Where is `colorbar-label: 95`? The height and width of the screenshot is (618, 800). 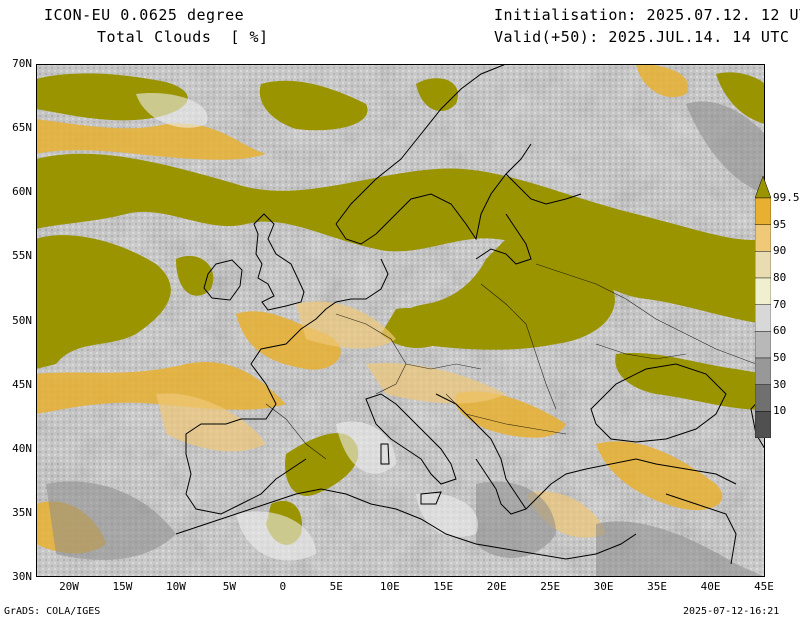
colorbar-label: 95 is located at coordinates (780, 224).